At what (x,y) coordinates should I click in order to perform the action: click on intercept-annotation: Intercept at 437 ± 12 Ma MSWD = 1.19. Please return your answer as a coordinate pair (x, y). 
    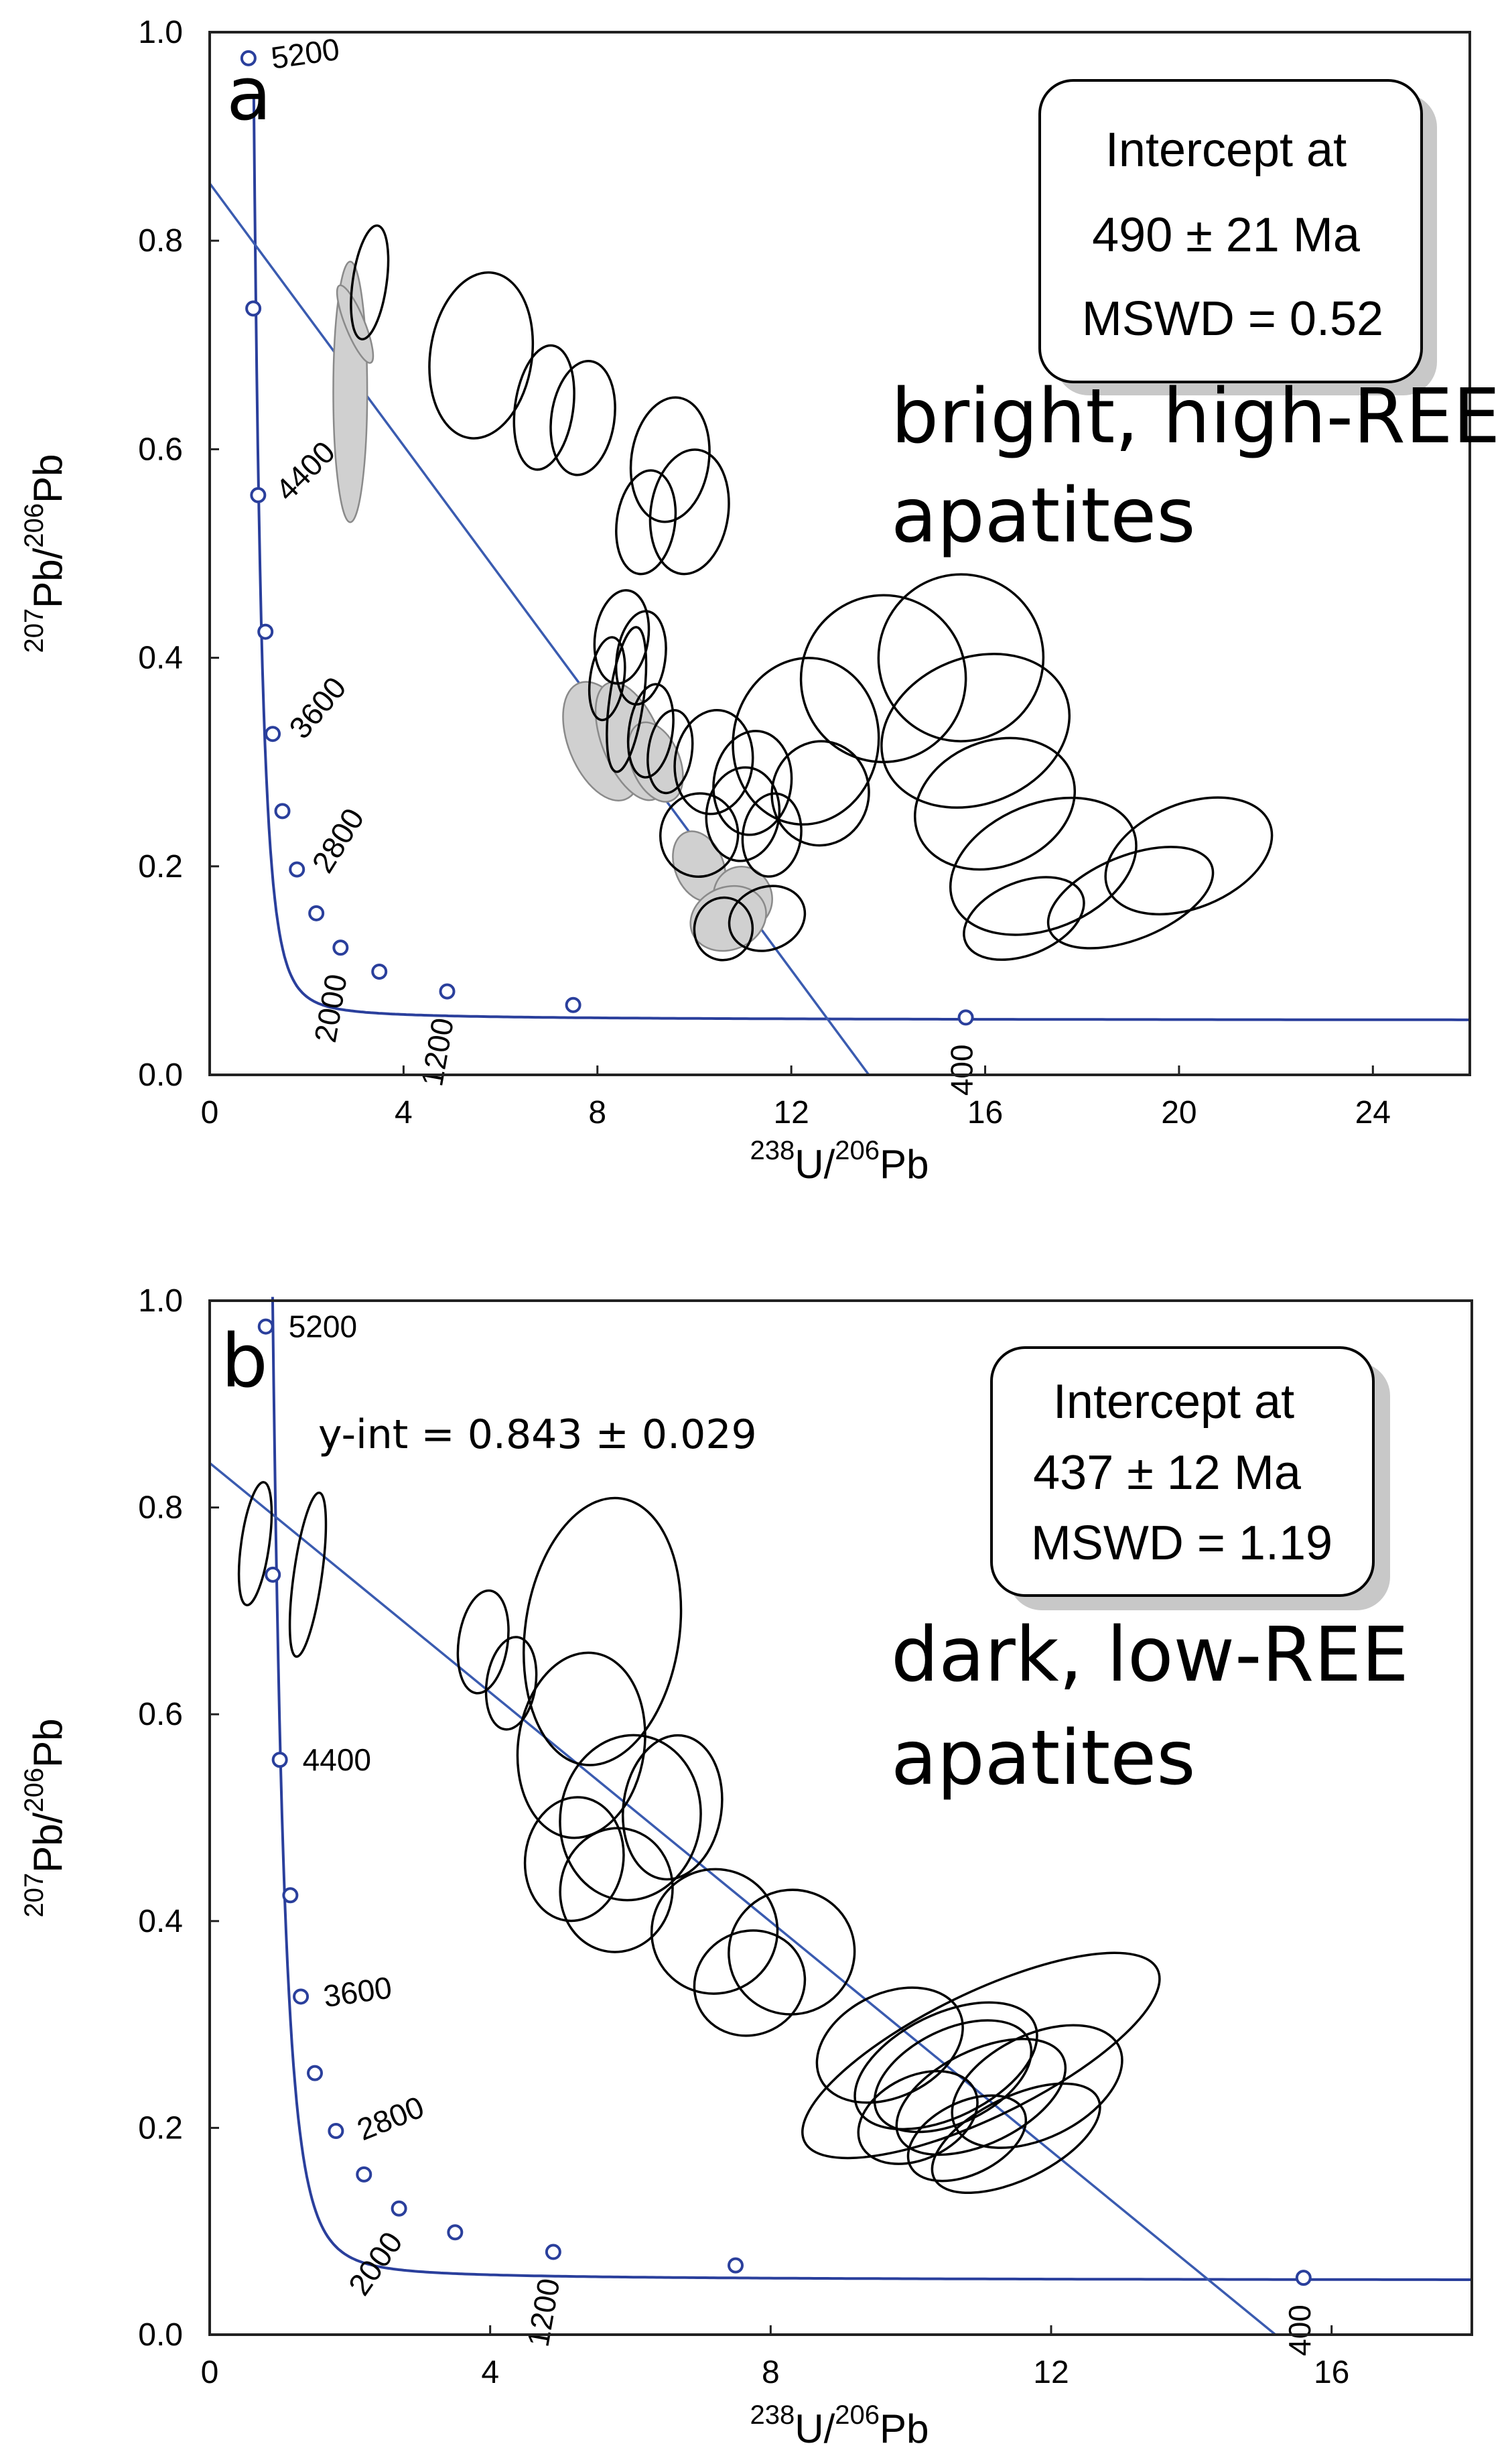
    Looking at the image, I should click on (1190, 1478).